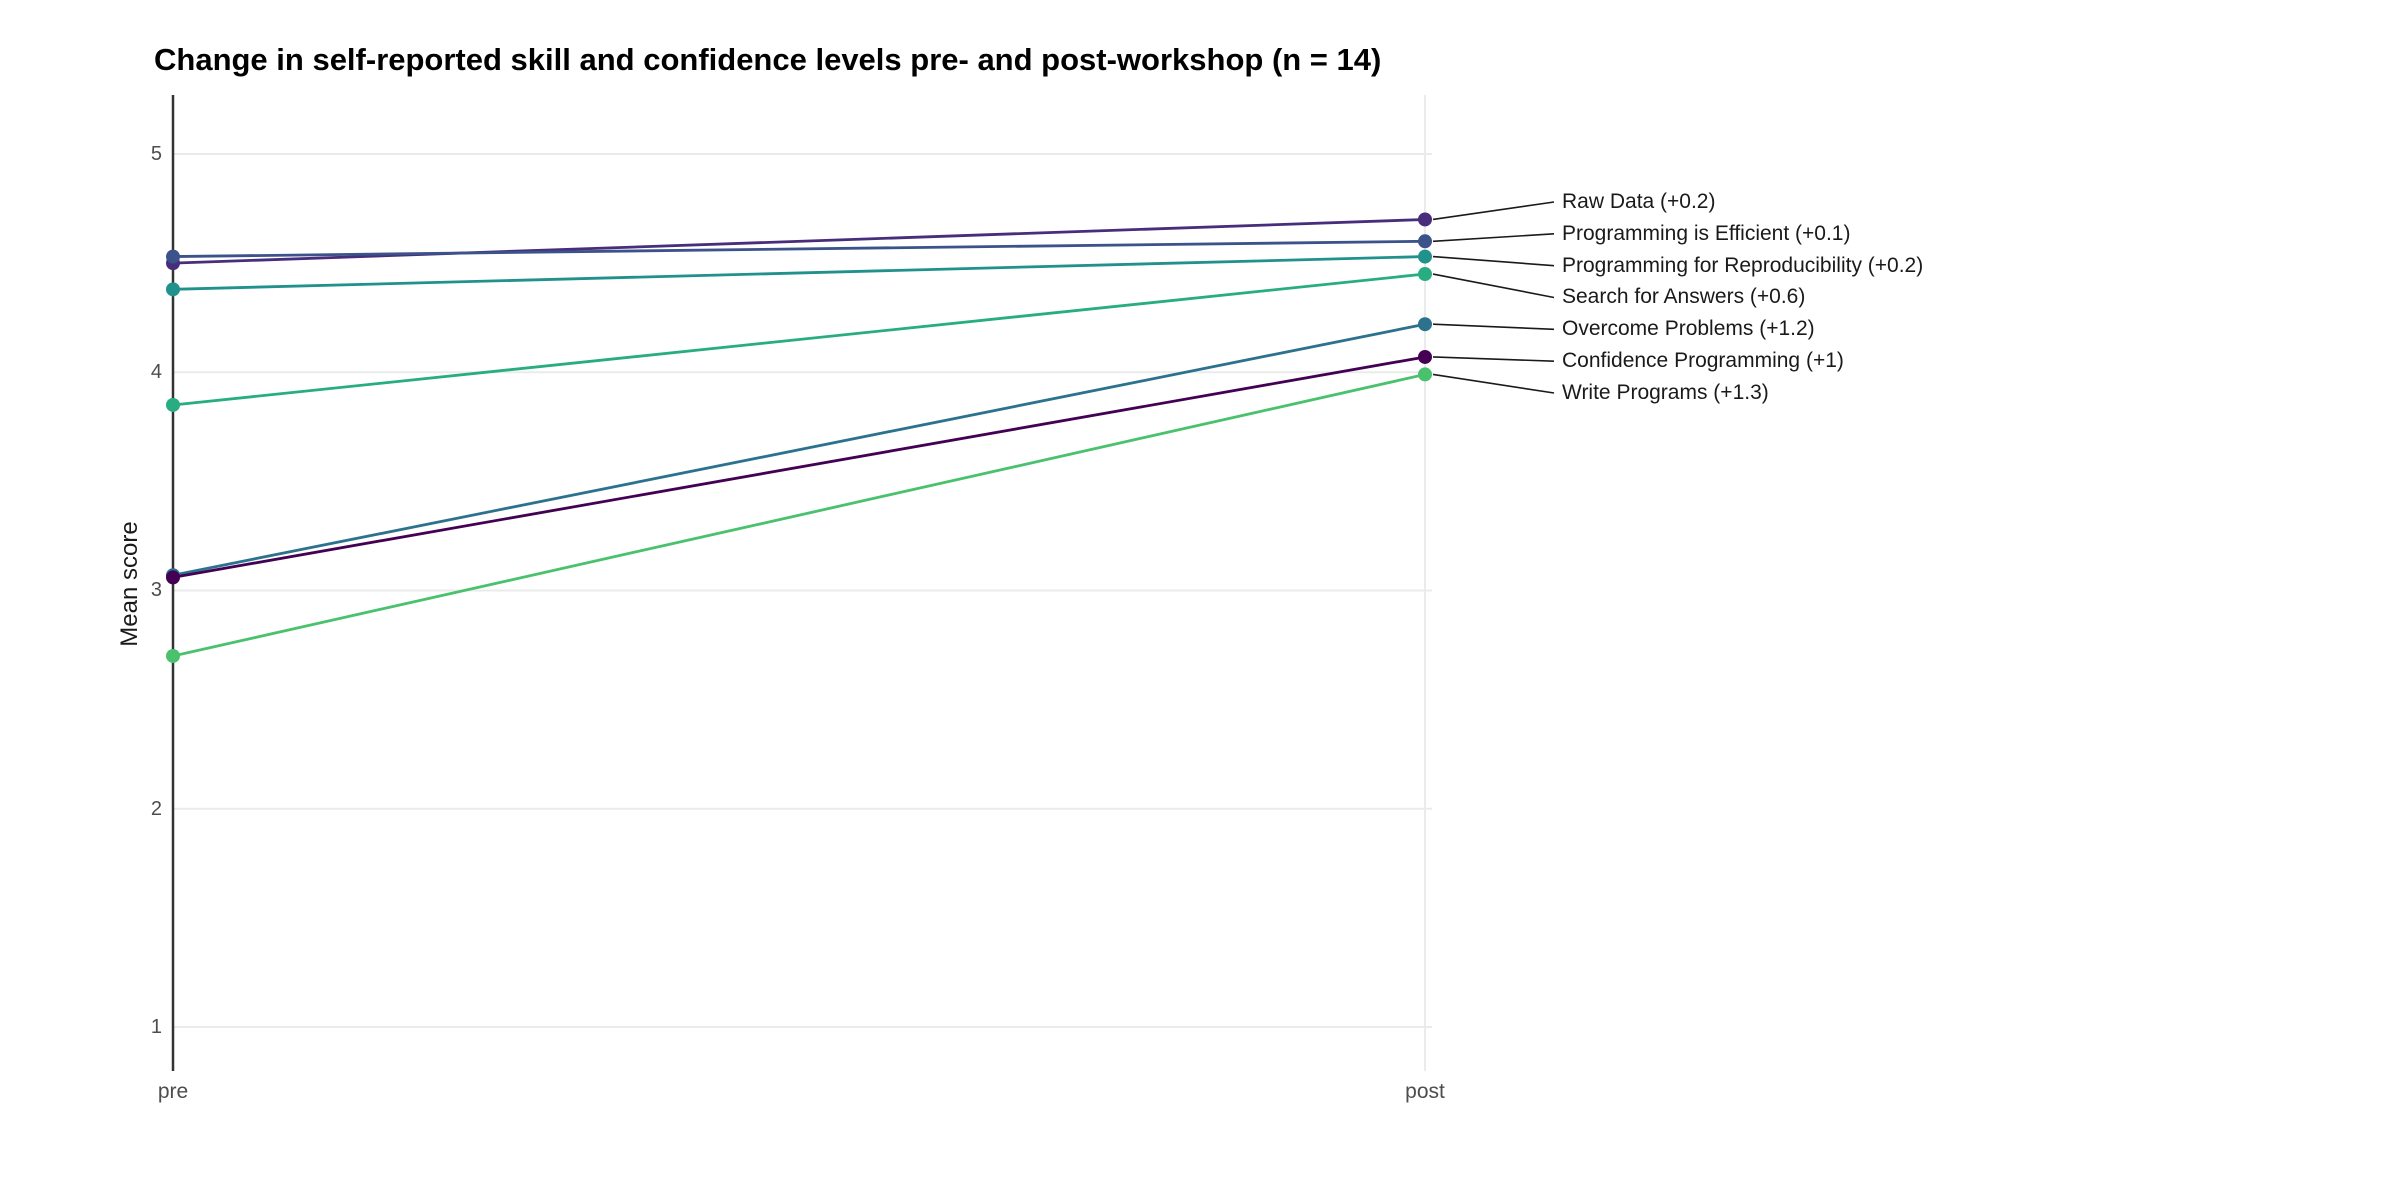  What do you see at coordinates (1706, 233) in the screenshot?
I see `series-annotation: Programming is Efficient (+0.1)` at bounding box center [1706, 233].